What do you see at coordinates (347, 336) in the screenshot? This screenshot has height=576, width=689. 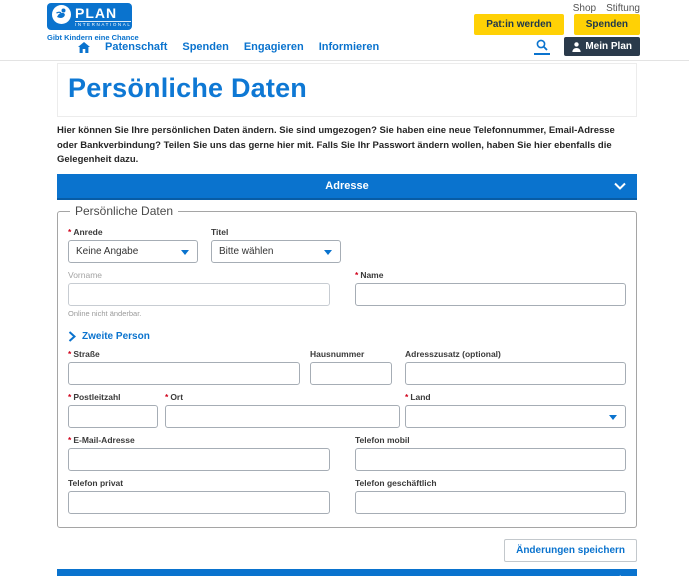 I see `zweite-person-toggle: Zweite Person` at bounding box center [347, 336].